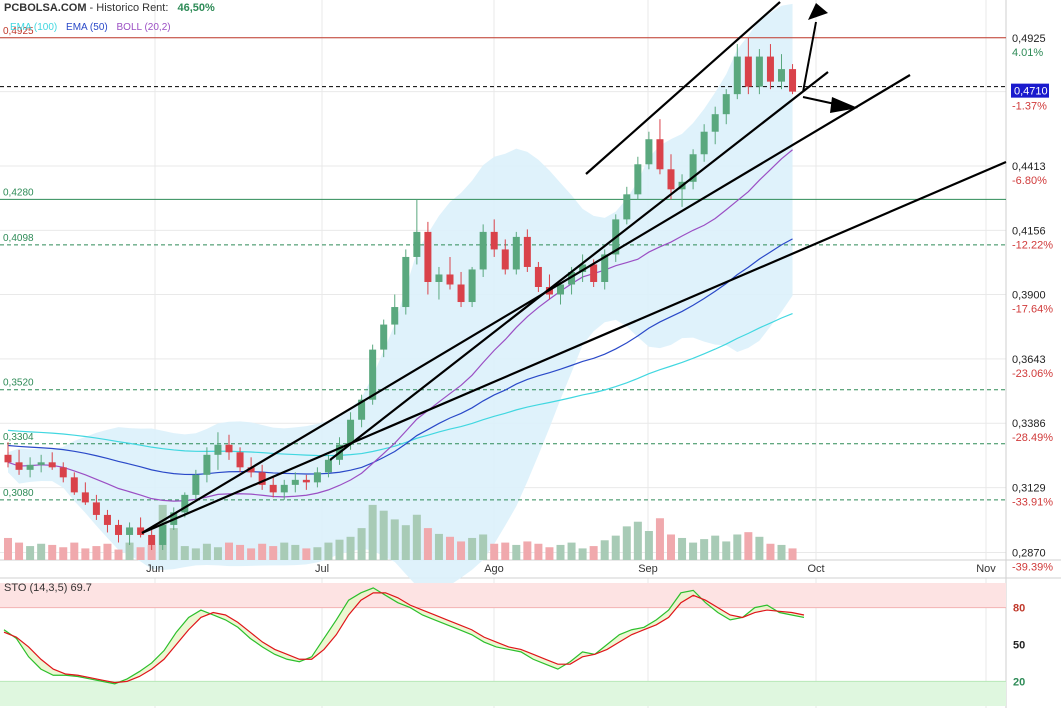 The height and width of the screenshot is (708, 1061). What do you see at coordinates (143, 27) in the screenshot?
I see `legend-boll: BOLL (20,2)` at bounding box center [143, 27].